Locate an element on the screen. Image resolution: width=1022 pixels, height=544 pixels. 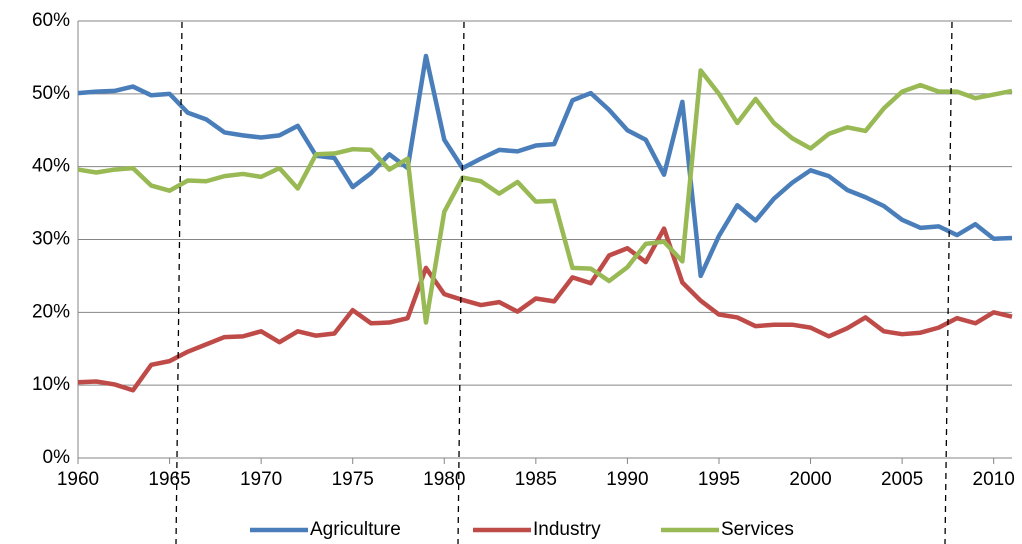
y-tick-label: 0% is located at coordinates (57, 457).